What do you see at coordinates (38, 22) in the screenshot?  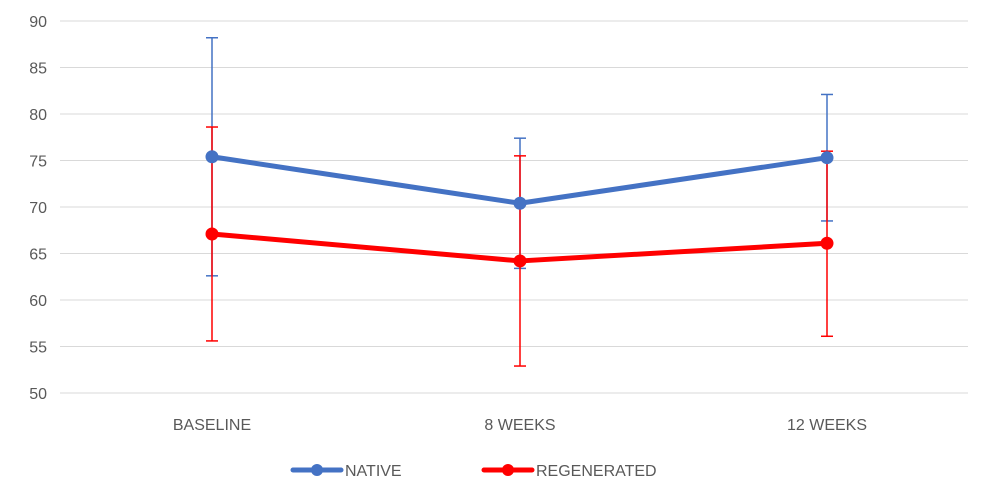 I see `y-tick-label: 90` at bounding box center [38, 22].